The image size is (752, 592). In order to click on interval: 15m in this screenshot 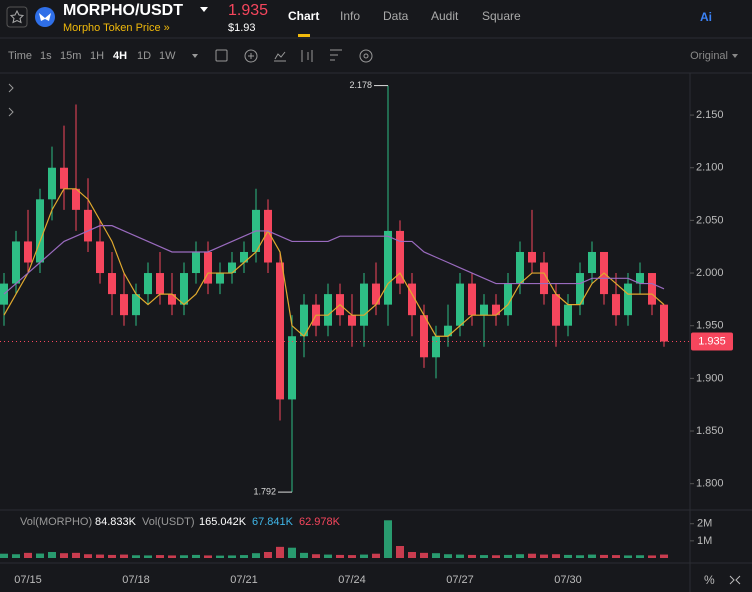, I will do `click(70, 56)`.